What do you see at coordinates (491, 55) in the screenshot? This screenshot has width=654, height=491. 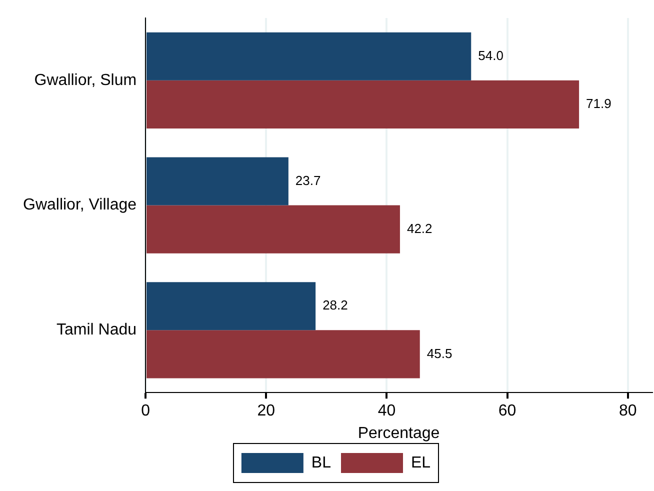 I see `data-label: 54.0` at bounding box center [491, 55].